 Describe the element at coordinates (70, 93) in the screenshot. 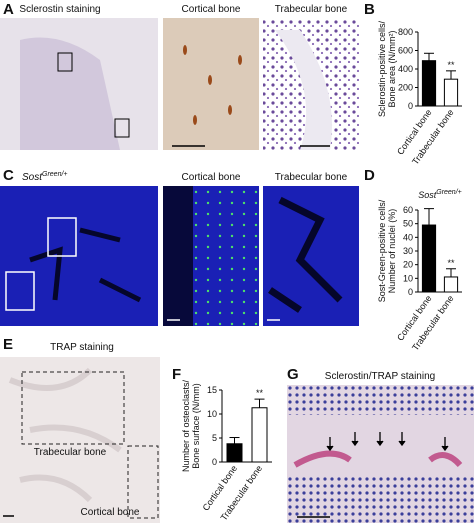

I see `tissue` at that location.